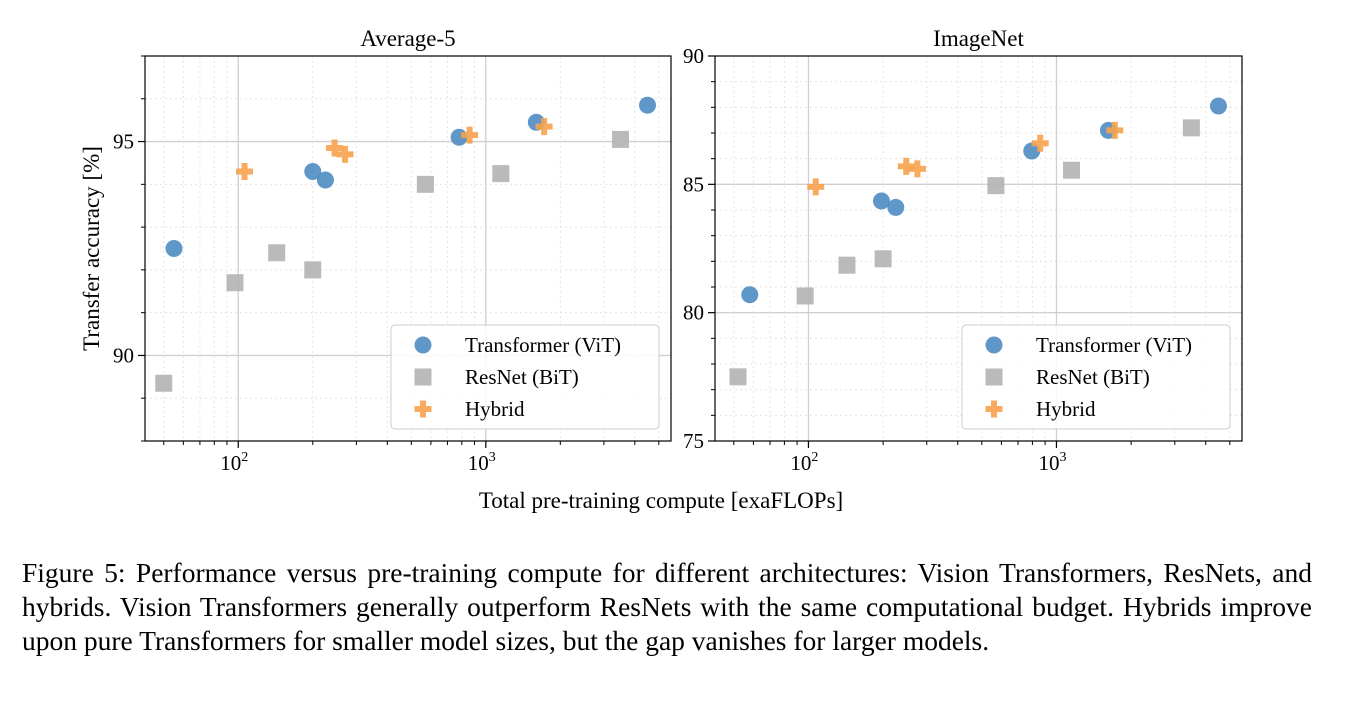 Image resolution: width=1348 pixels, height=704 pixels. Describe the element at coordinates (978, 38) in the screenshot. I see `panel-title: ImageNet` at that location.